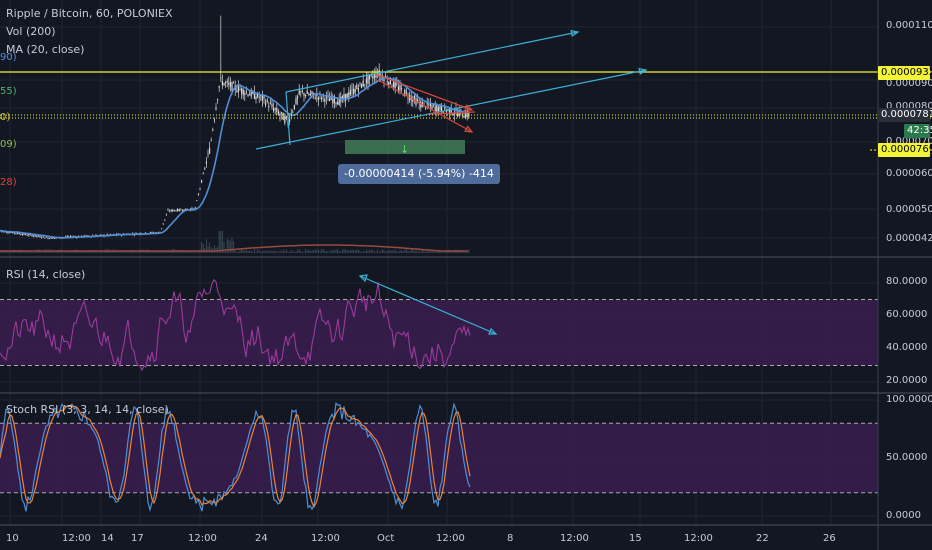 This screenshot has height=550, width=932. What do you see at coordinates (386, 538) in the screenshot?
I see `time-tick: Oct` at bounding box center [386, 538].